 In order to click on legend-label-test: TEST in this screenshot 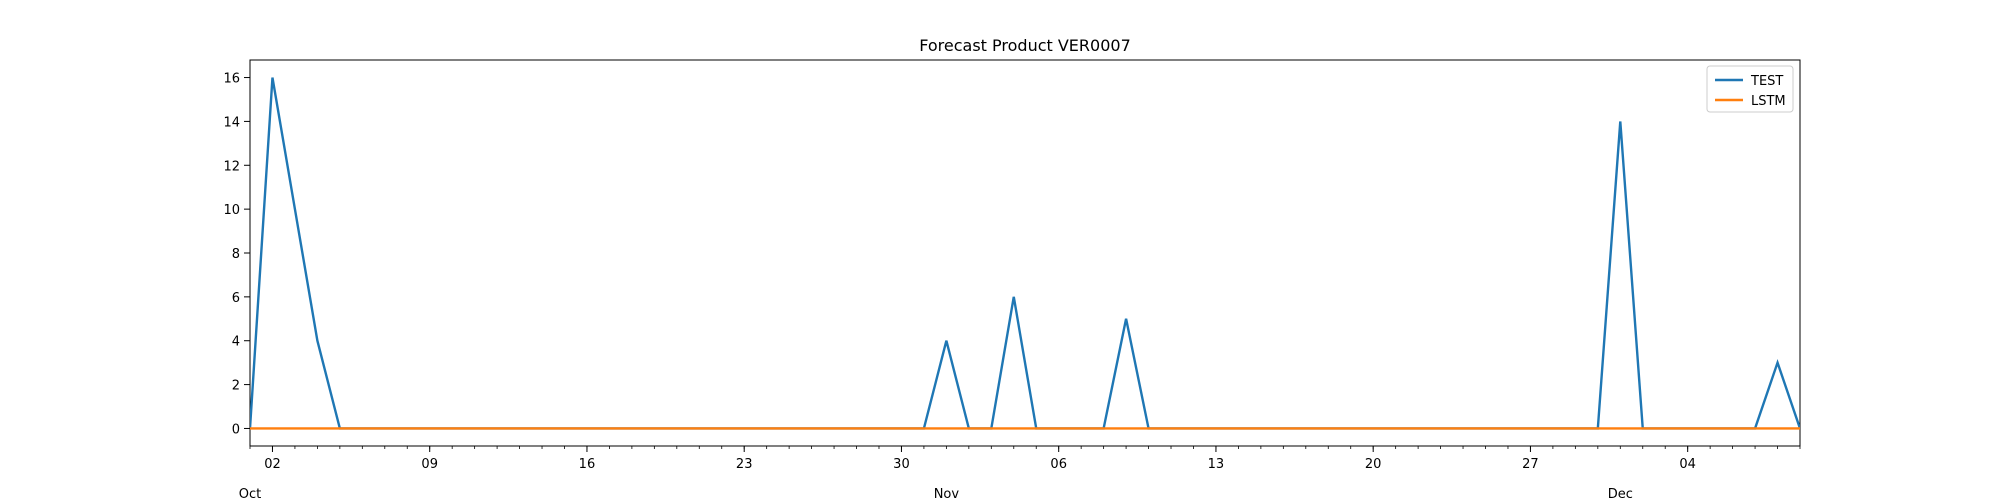, I will do `click(1766, 81)`.